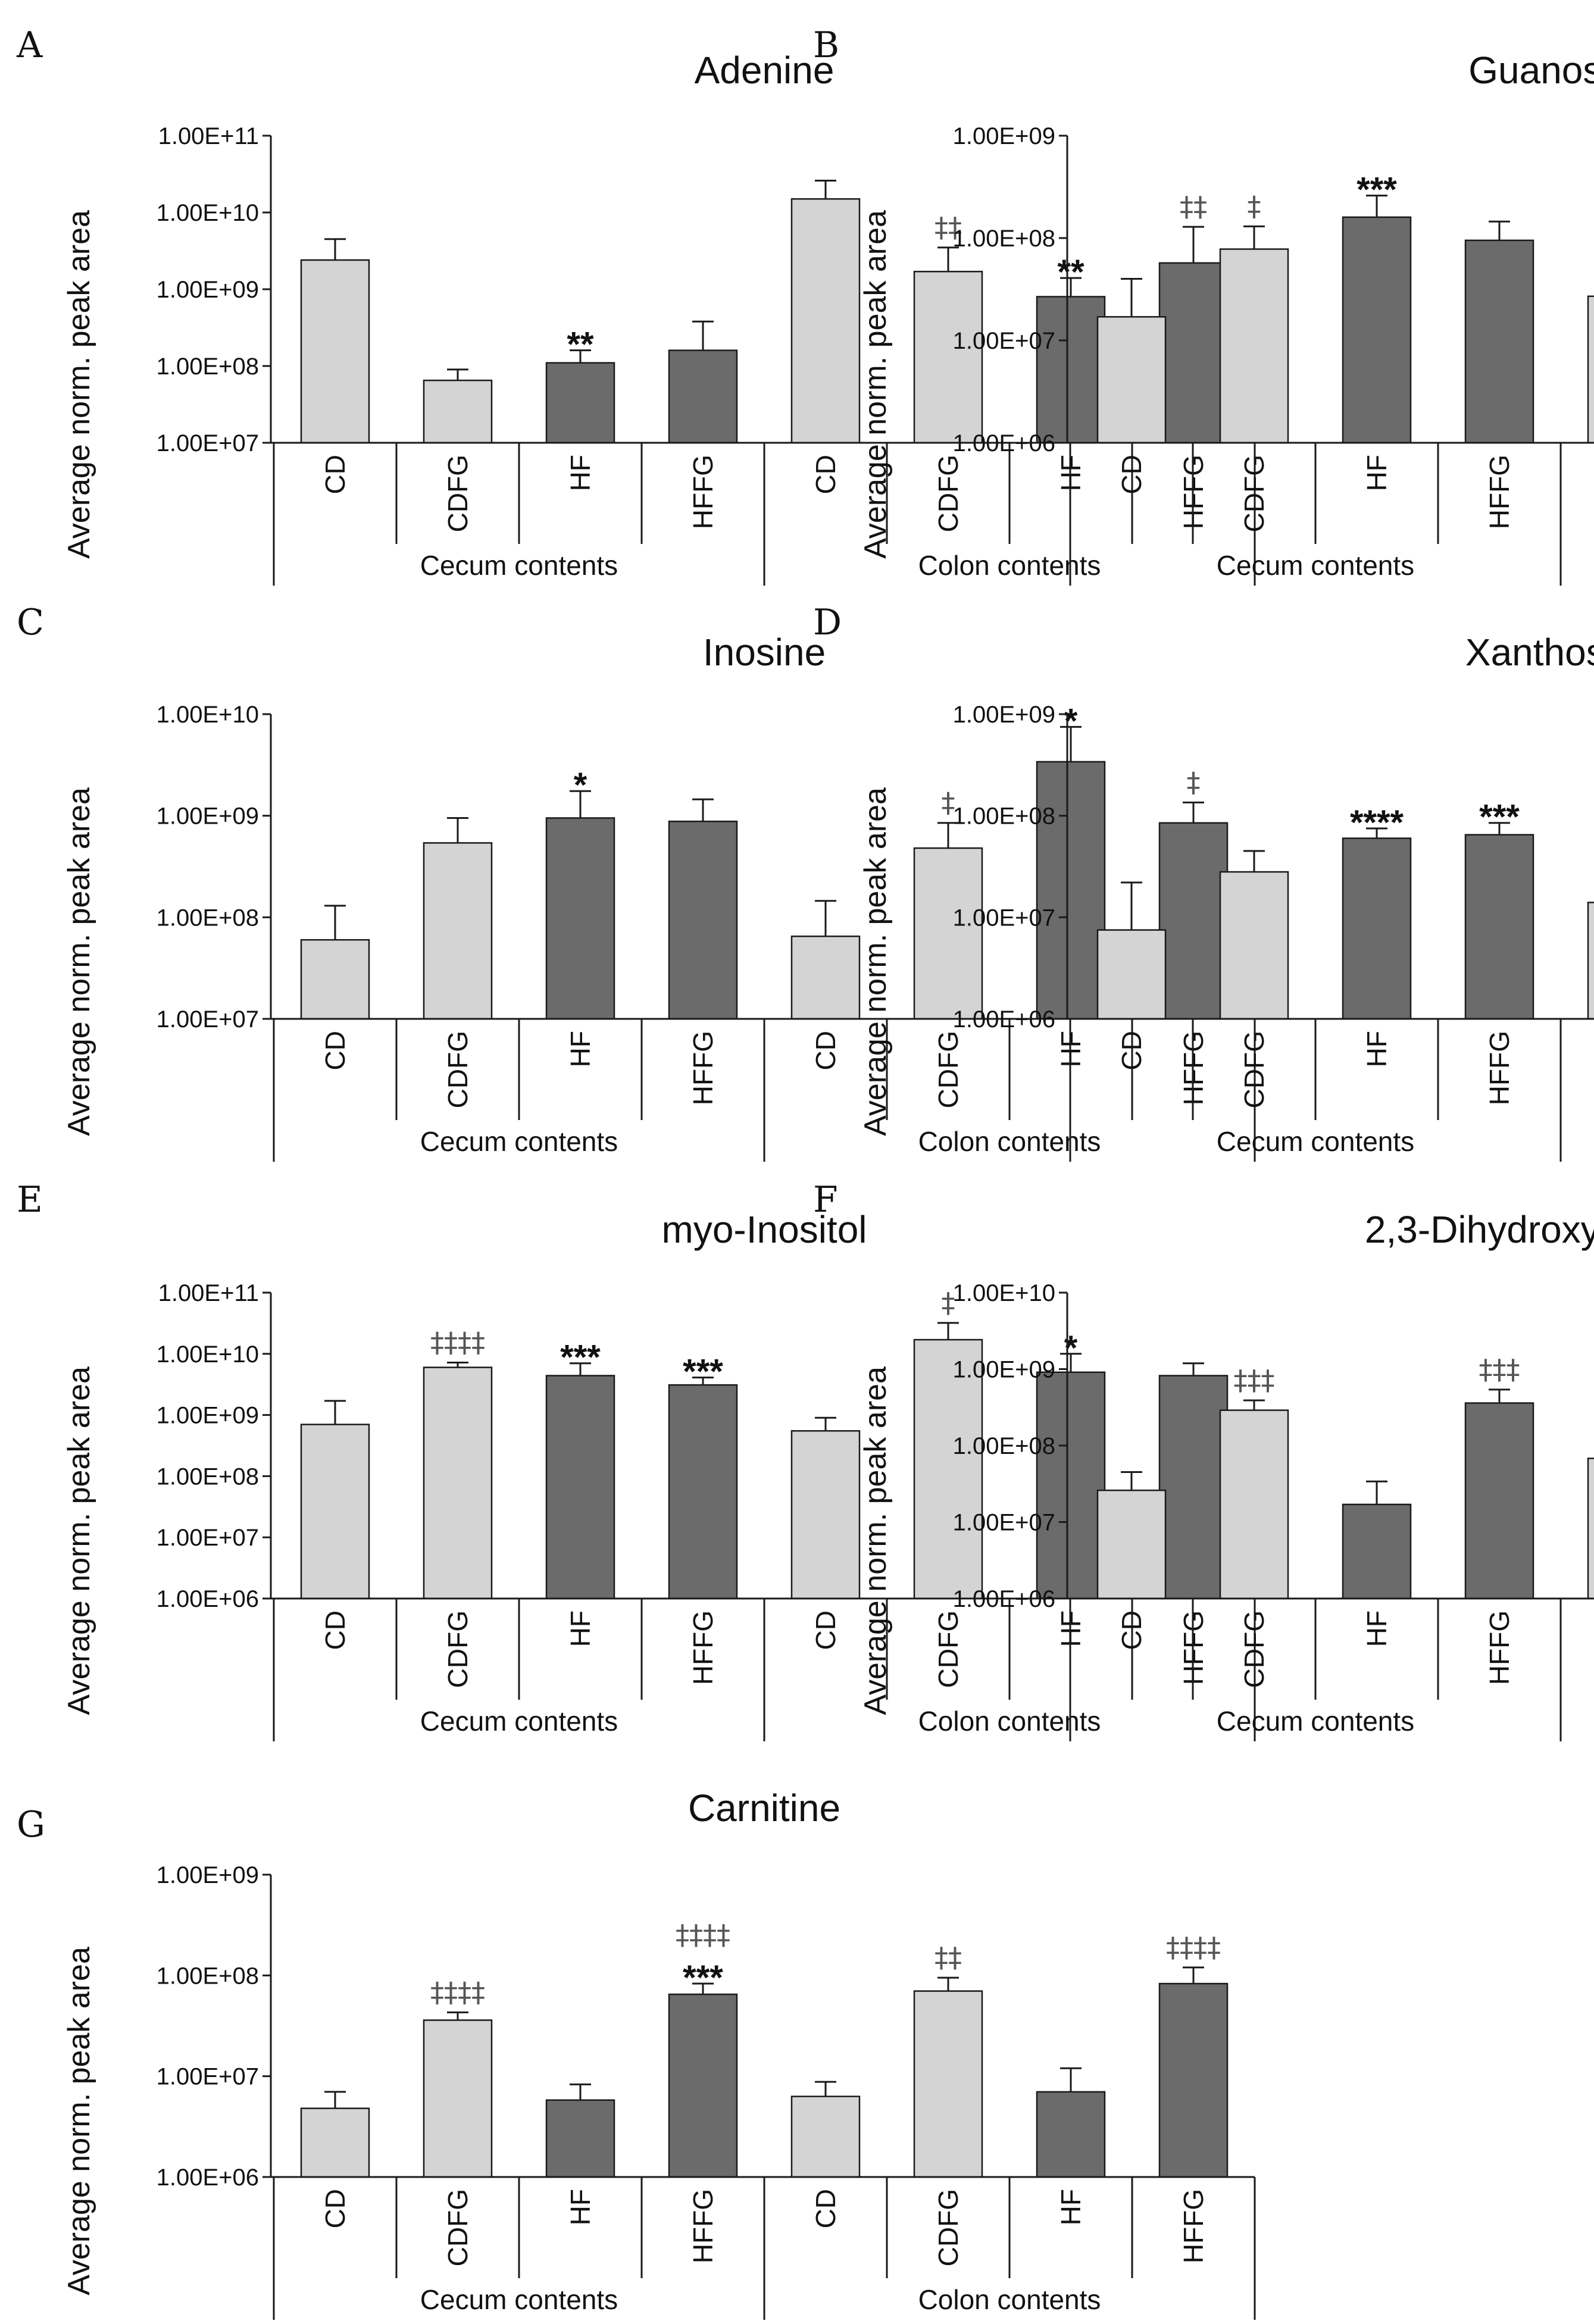 The image size is (1594, 2324). I want to click on chart-title: Inosine, so click(765, 652).